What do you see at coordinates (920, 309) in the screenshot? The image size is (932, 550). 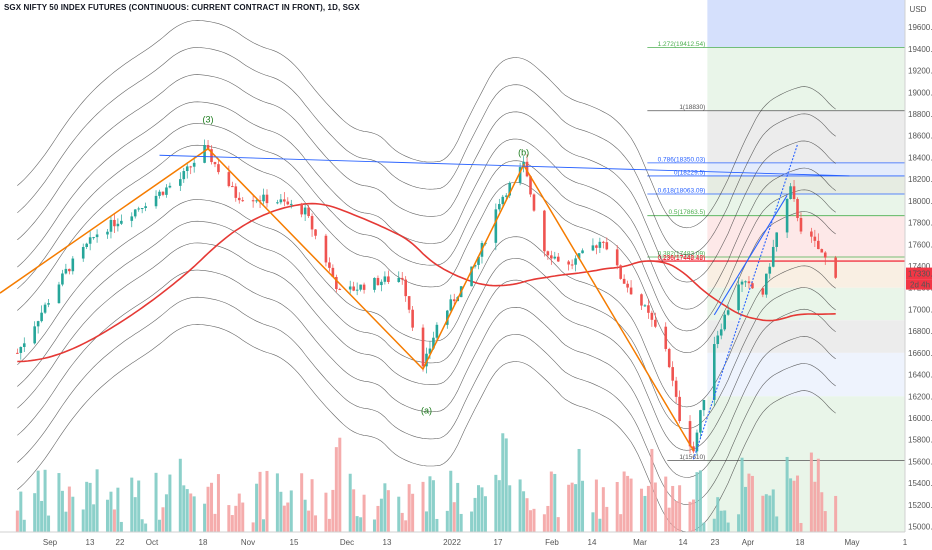 I see `y-tick-label: 17000.00` at bounding box center [920, 309].